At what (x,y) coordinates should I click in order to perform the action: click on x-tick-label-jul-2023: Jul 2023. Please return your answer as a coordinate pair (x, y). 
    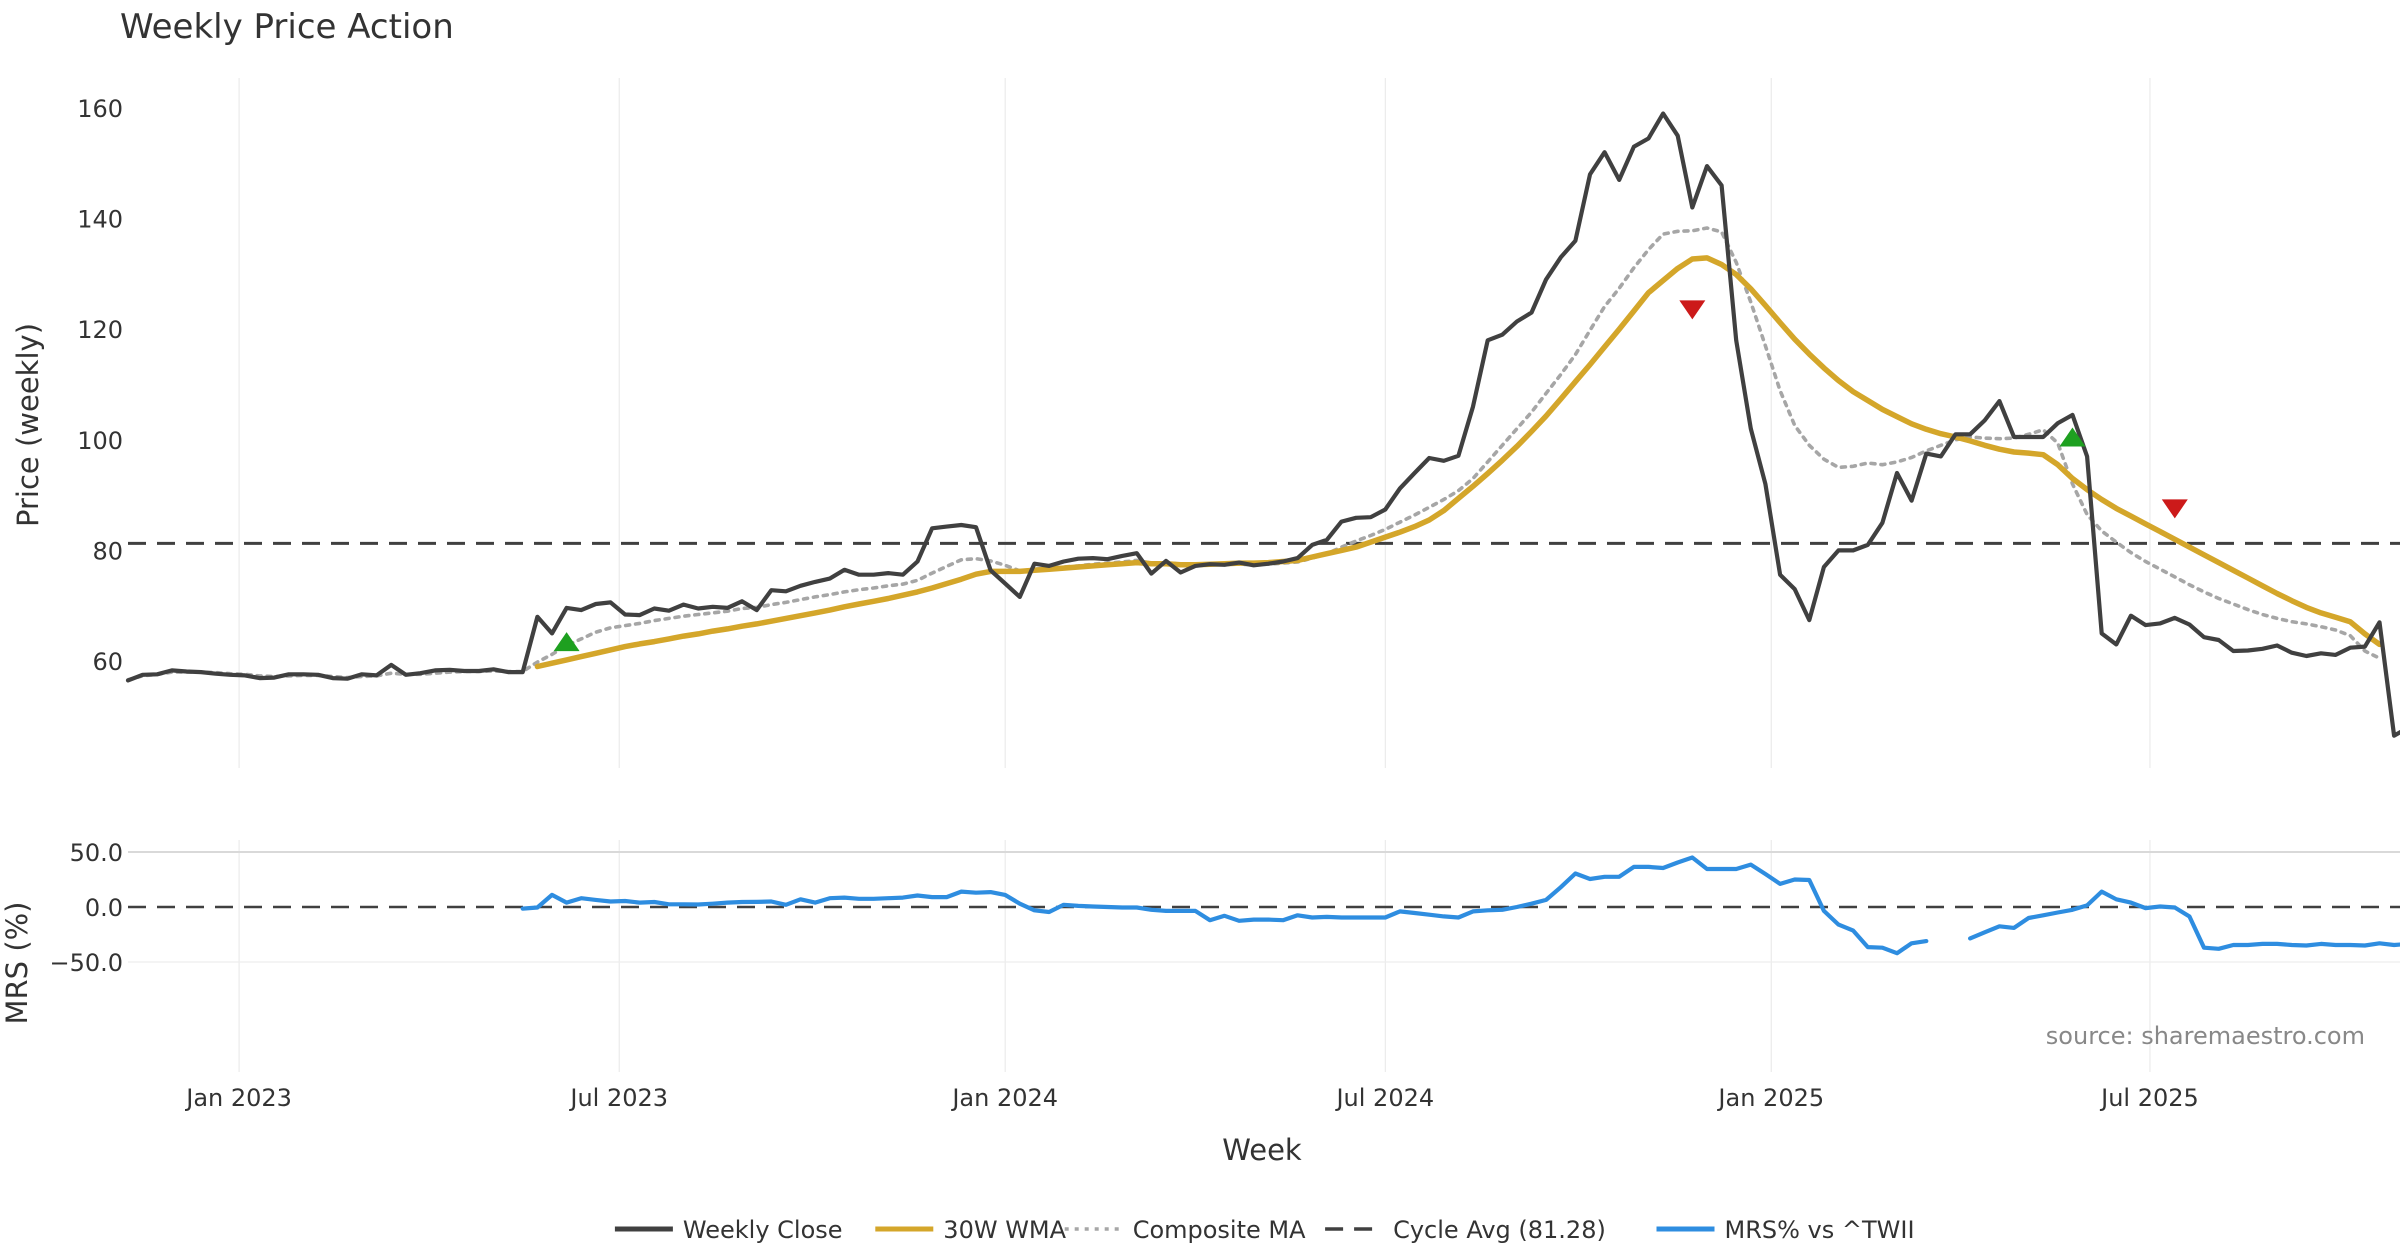
    Looking at the image, I should click on (618, 1098).